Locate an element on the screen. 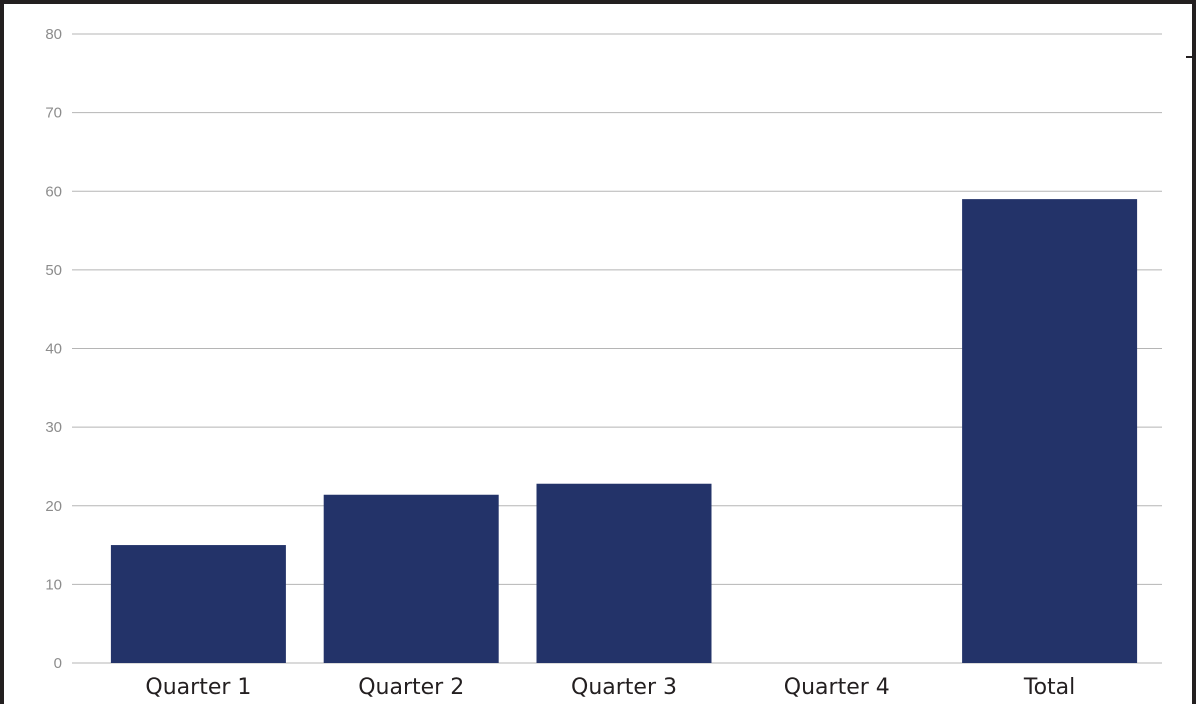 The image size is (1196, 704). y-tick-label: 10 is located at coordinates (53, 584).